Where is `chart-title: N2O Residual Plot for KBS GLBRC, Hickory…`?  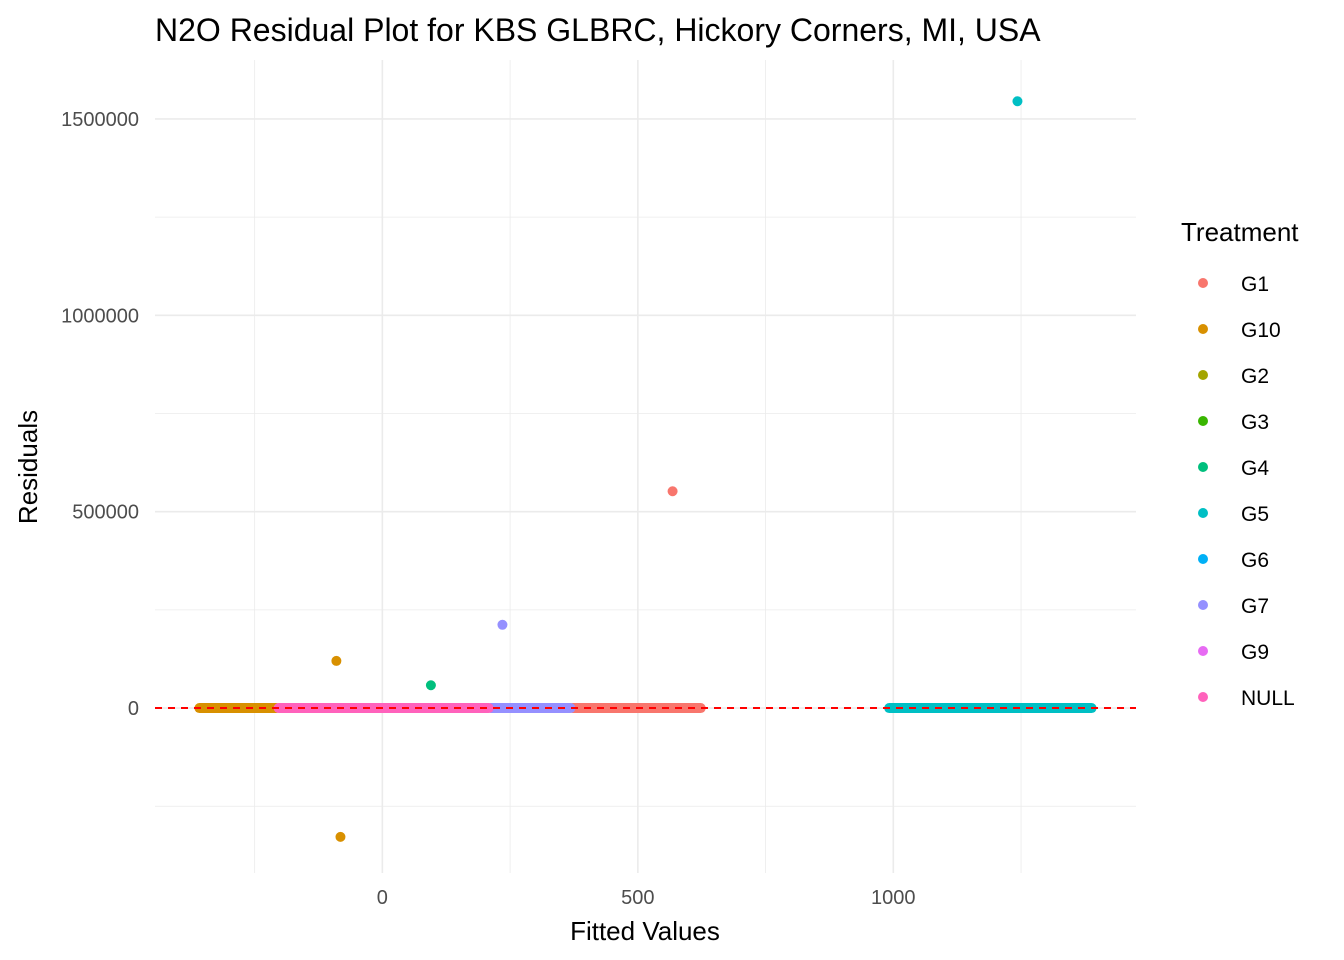 chart-title: N2O Residual Plot for KBS GLBRC, Hickory… is located at coordinates (598, 30).